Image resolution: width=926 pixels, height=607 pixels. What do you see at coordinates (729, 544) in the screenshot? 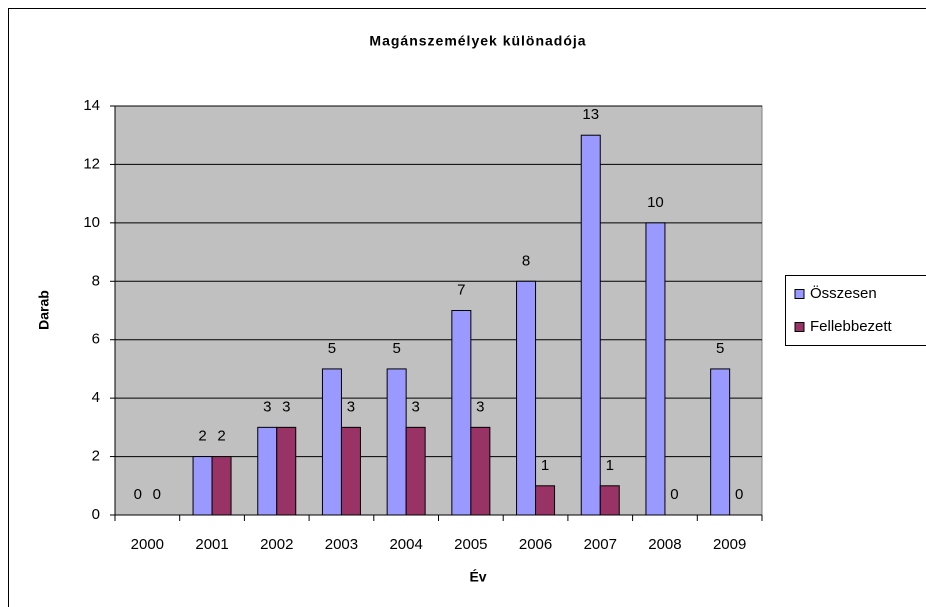
I see `x-tick-label: 2009` at bounding box center [729, 544].